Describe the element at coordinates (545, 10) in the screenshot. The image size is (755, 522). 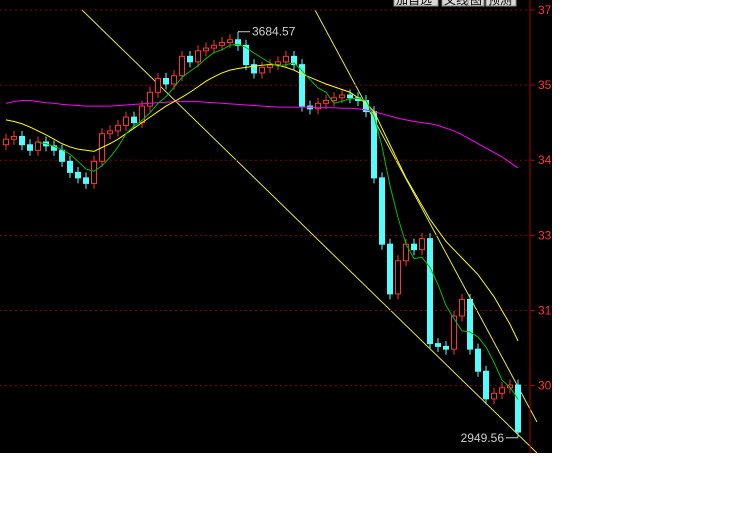
I see `y-tick-label: 37` at that location.